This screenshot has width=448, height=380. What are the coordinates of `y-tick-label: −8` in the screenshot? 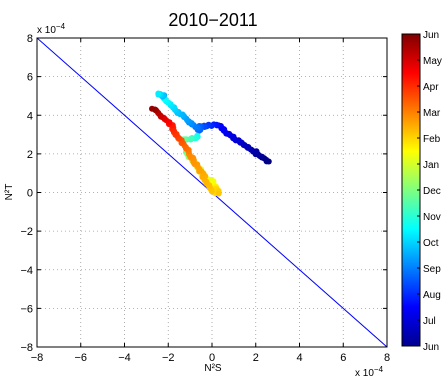 It's located at (26, 348).